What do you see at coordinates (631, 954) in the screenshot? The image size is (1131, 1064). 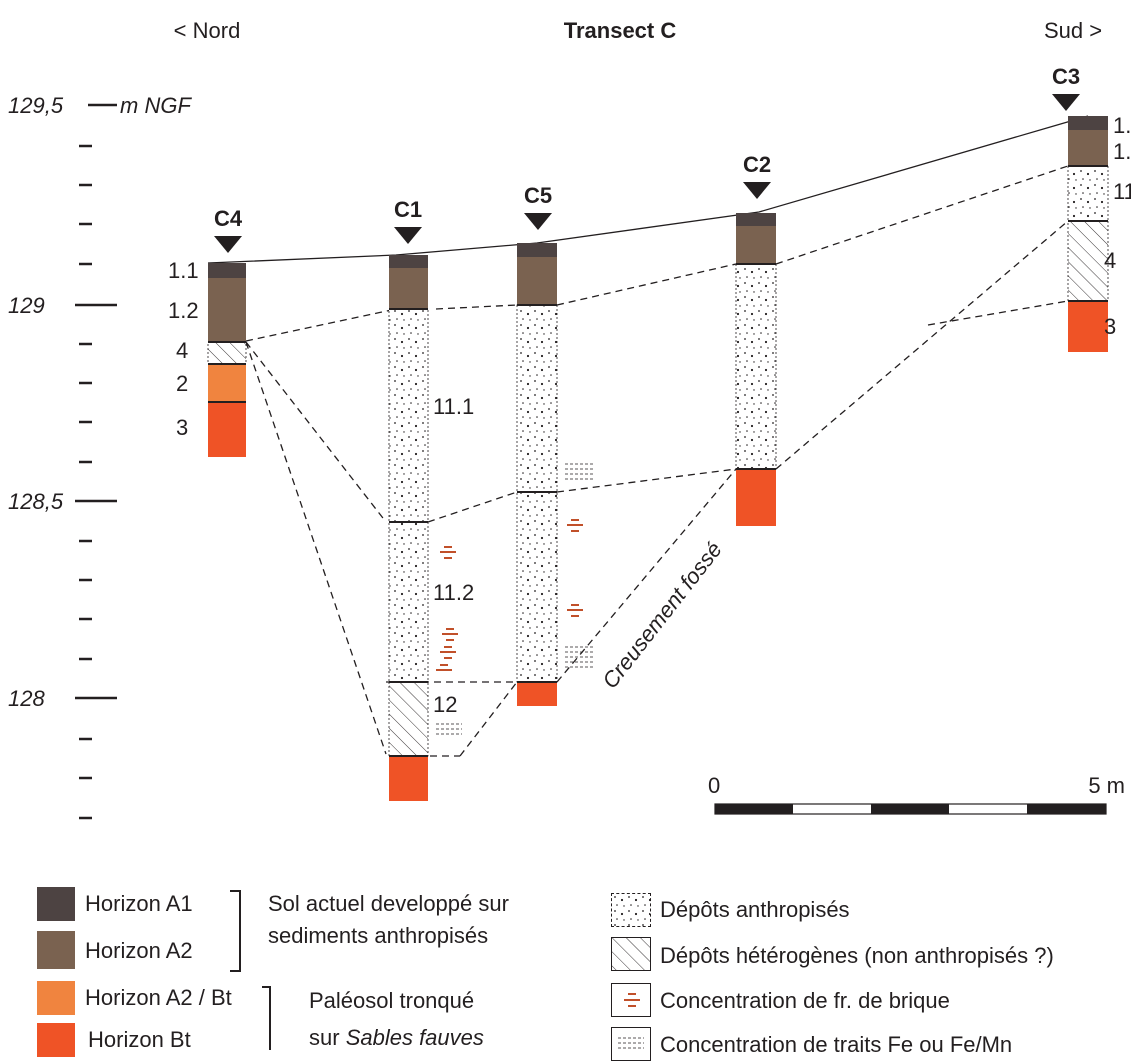 I see `hatch-icon` at bounding box center [631, 954].